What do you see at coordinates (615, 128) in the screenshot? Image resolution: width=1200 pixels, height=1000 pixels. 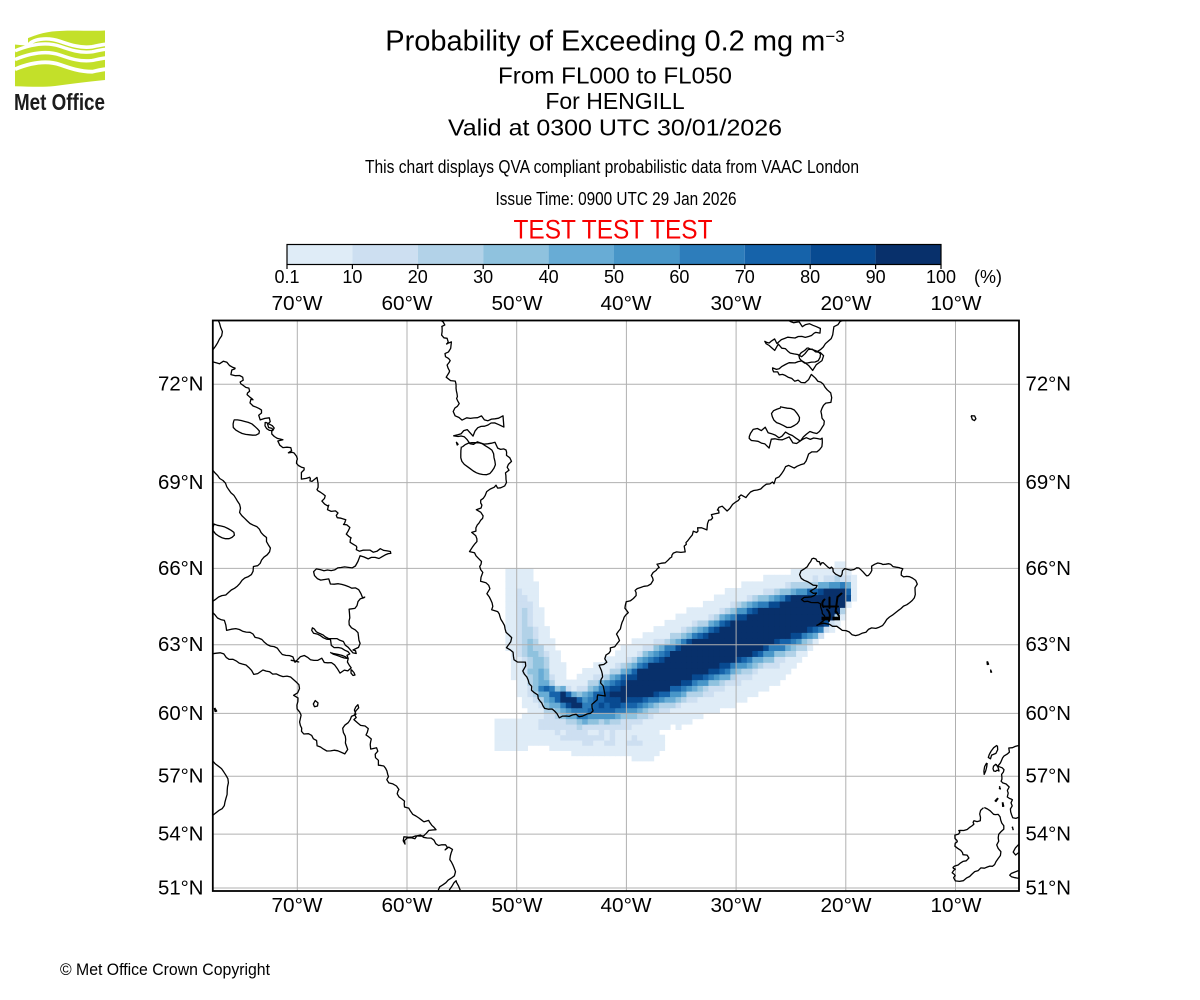 I see `svg-text: Valid at 0300 UTC 30/01/2026` at bounding box center [615, 128].